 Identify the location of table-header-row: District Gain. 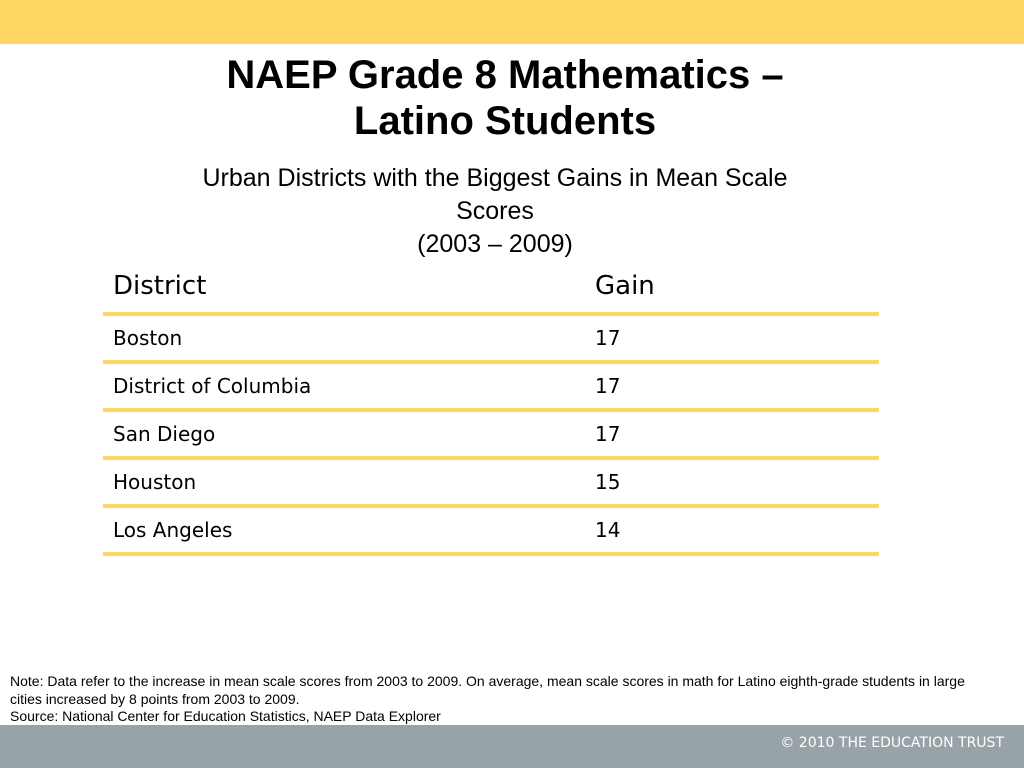
(491, 288).